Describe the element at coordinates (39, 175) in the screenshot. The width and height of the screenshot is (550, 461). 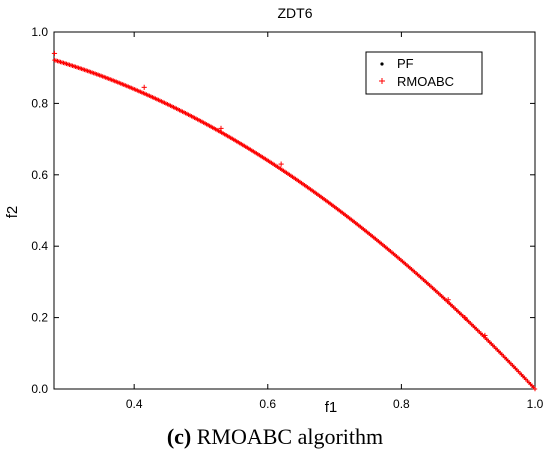
I see `y-tick-label: 0.6` at that location.